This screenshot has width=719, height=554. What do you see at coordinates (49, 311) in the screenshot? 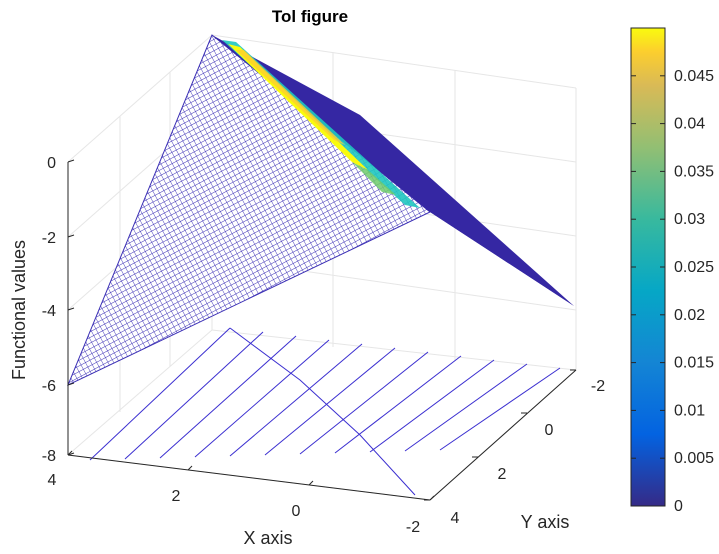
I see `z-tick-label: -4` at bounding box center [49, 311].